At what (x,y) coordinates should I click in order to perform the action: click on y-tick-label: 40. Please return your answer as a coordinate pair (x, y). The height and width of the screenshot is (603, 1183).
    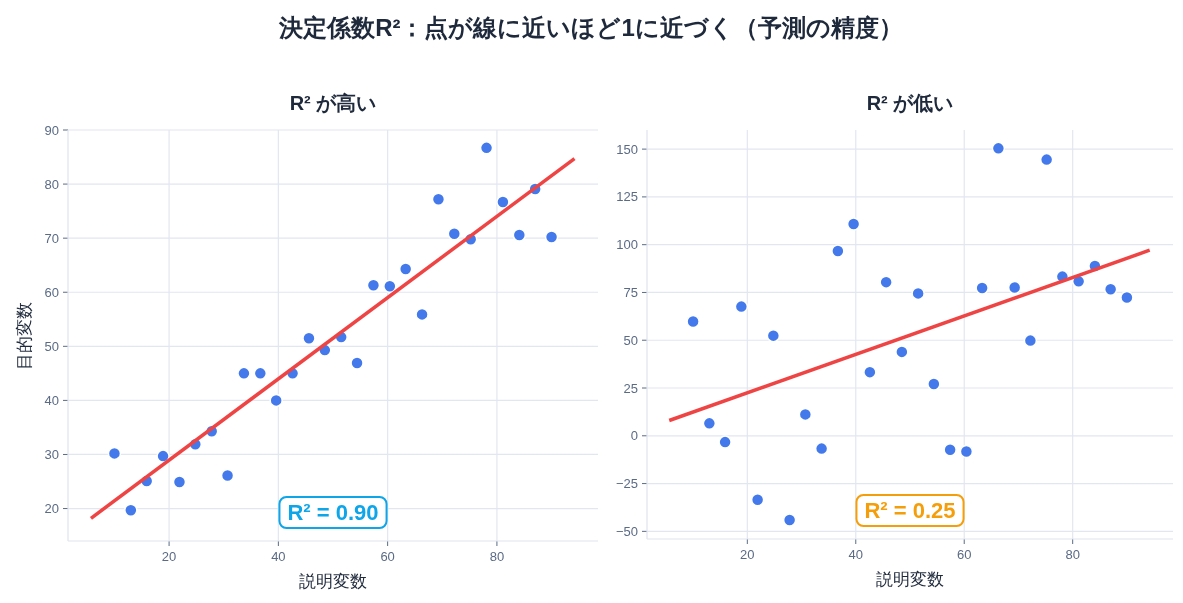
    Looking at the image, I should click on (51, 400).